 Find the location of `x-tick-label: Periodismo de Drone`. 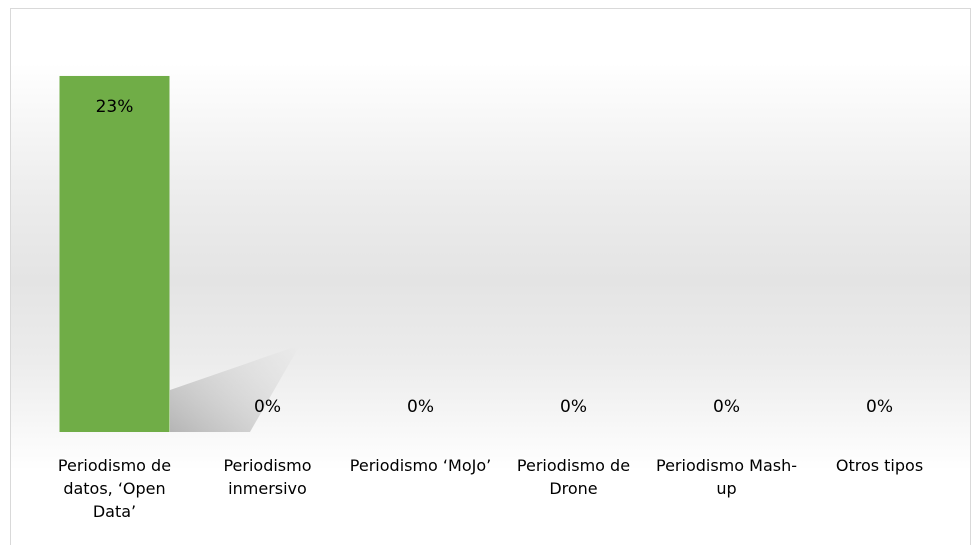

x-tick-label: Periodismo de Drone is located at coordinates (573, 477).